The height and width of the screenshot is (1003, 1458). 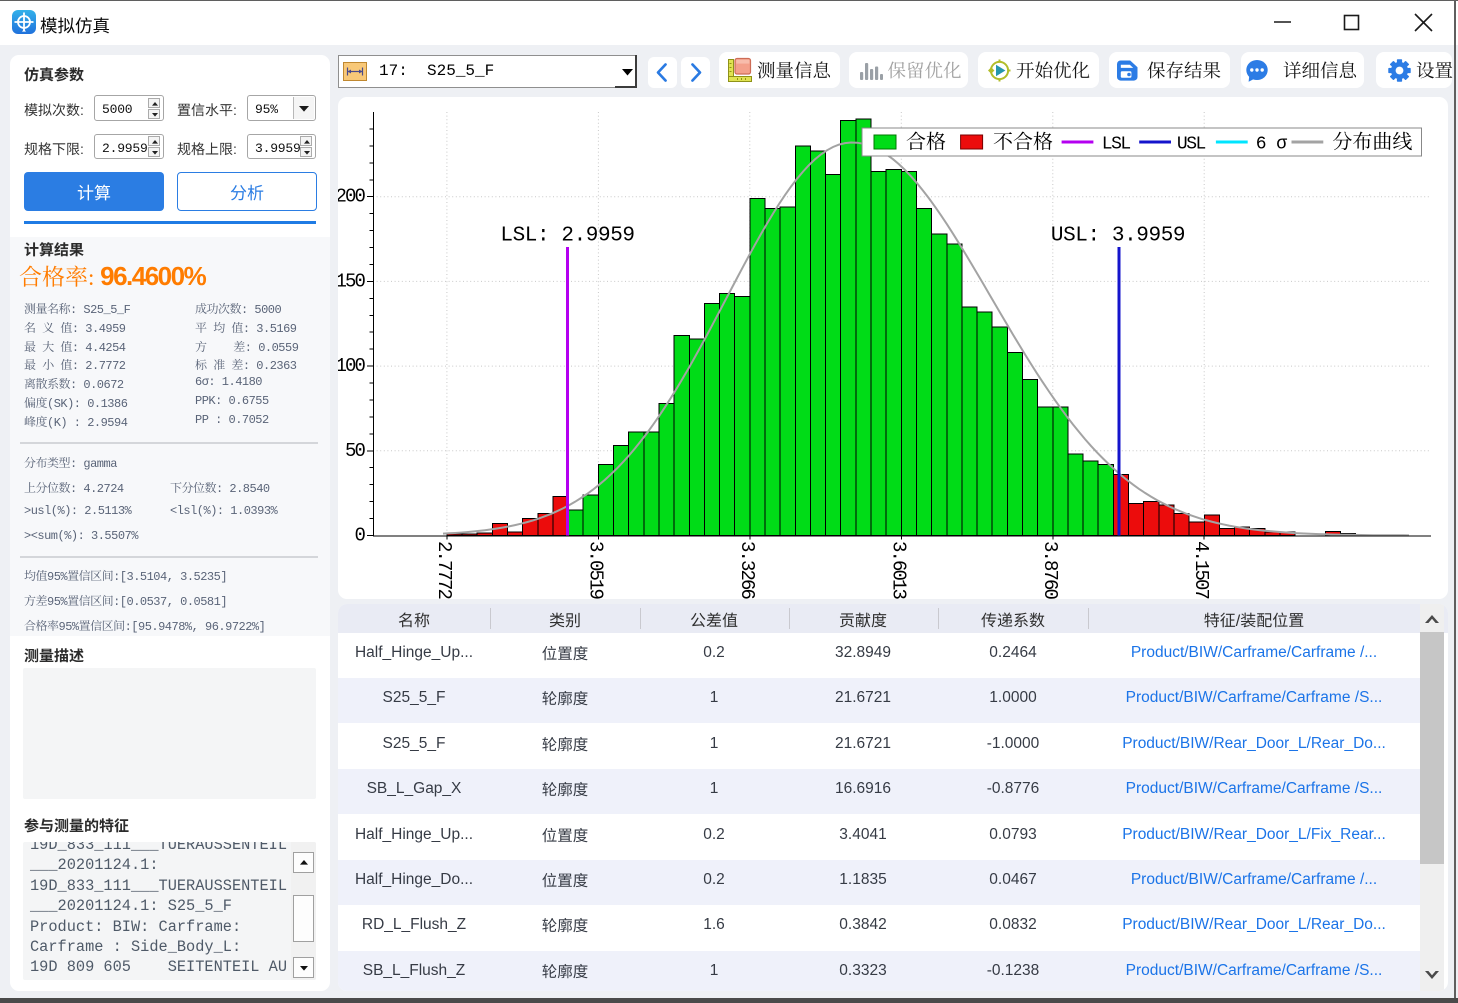 What do you see at coordinates (1050, 570) in the screenshot?
I see `svg-text: 3.8760` at bounding box center [1050, 570].